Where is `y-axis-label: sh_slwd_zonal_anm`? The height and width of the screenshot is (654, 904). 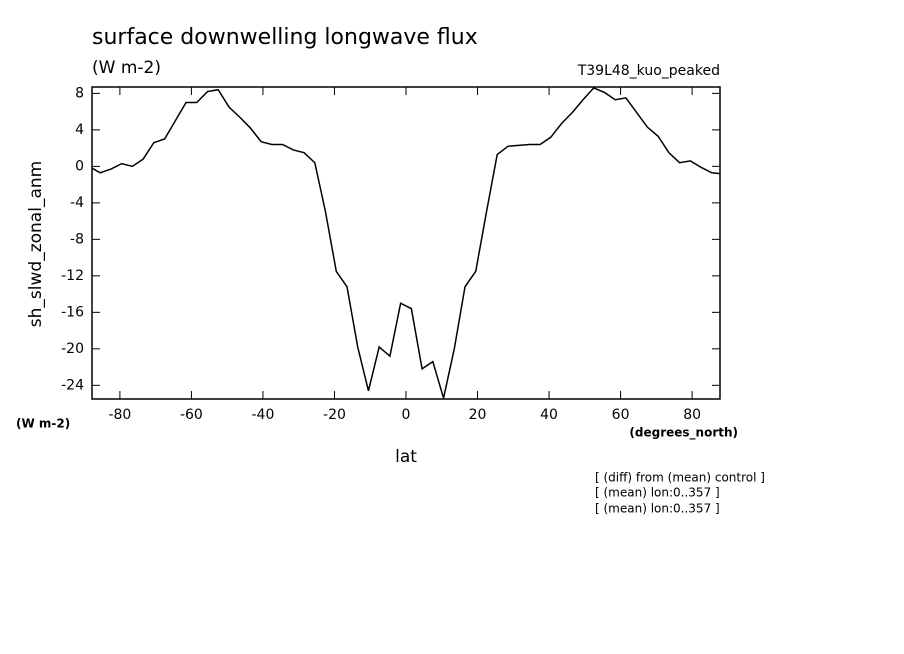
y-axis-label: sh_slwd_zonal_anm is located at coordinates (36, 244).